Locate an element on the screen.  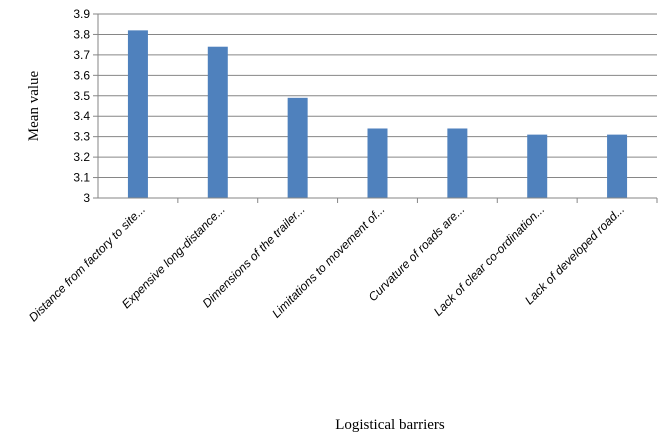
y-tick-label: 3.5 is located at coordinates (81, 96).